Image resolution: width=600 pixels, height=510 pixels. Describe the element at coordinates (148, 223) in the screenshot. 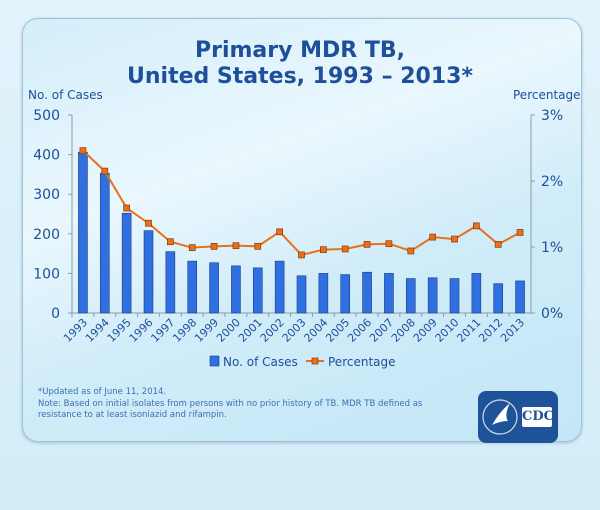

I see `point-1996` at that location.